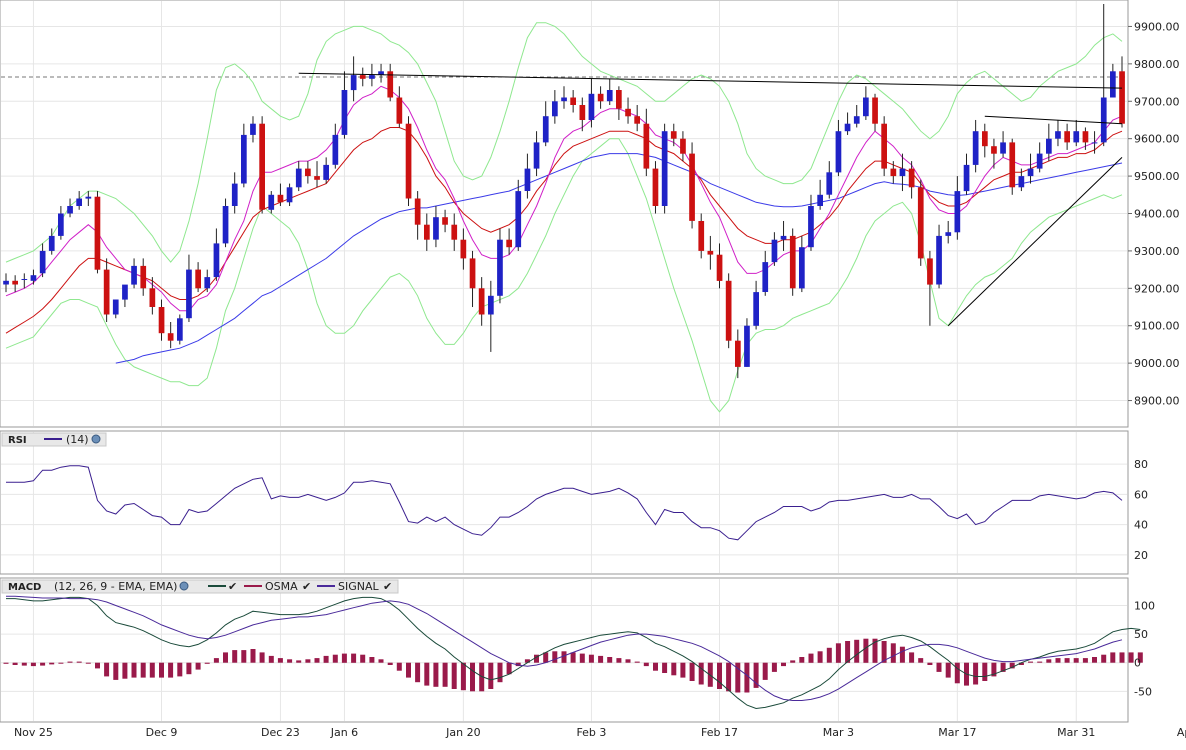 This screenshot has width=1186, height=750. I want to click on rsi-legend: RSI (14), so click(54, 439).